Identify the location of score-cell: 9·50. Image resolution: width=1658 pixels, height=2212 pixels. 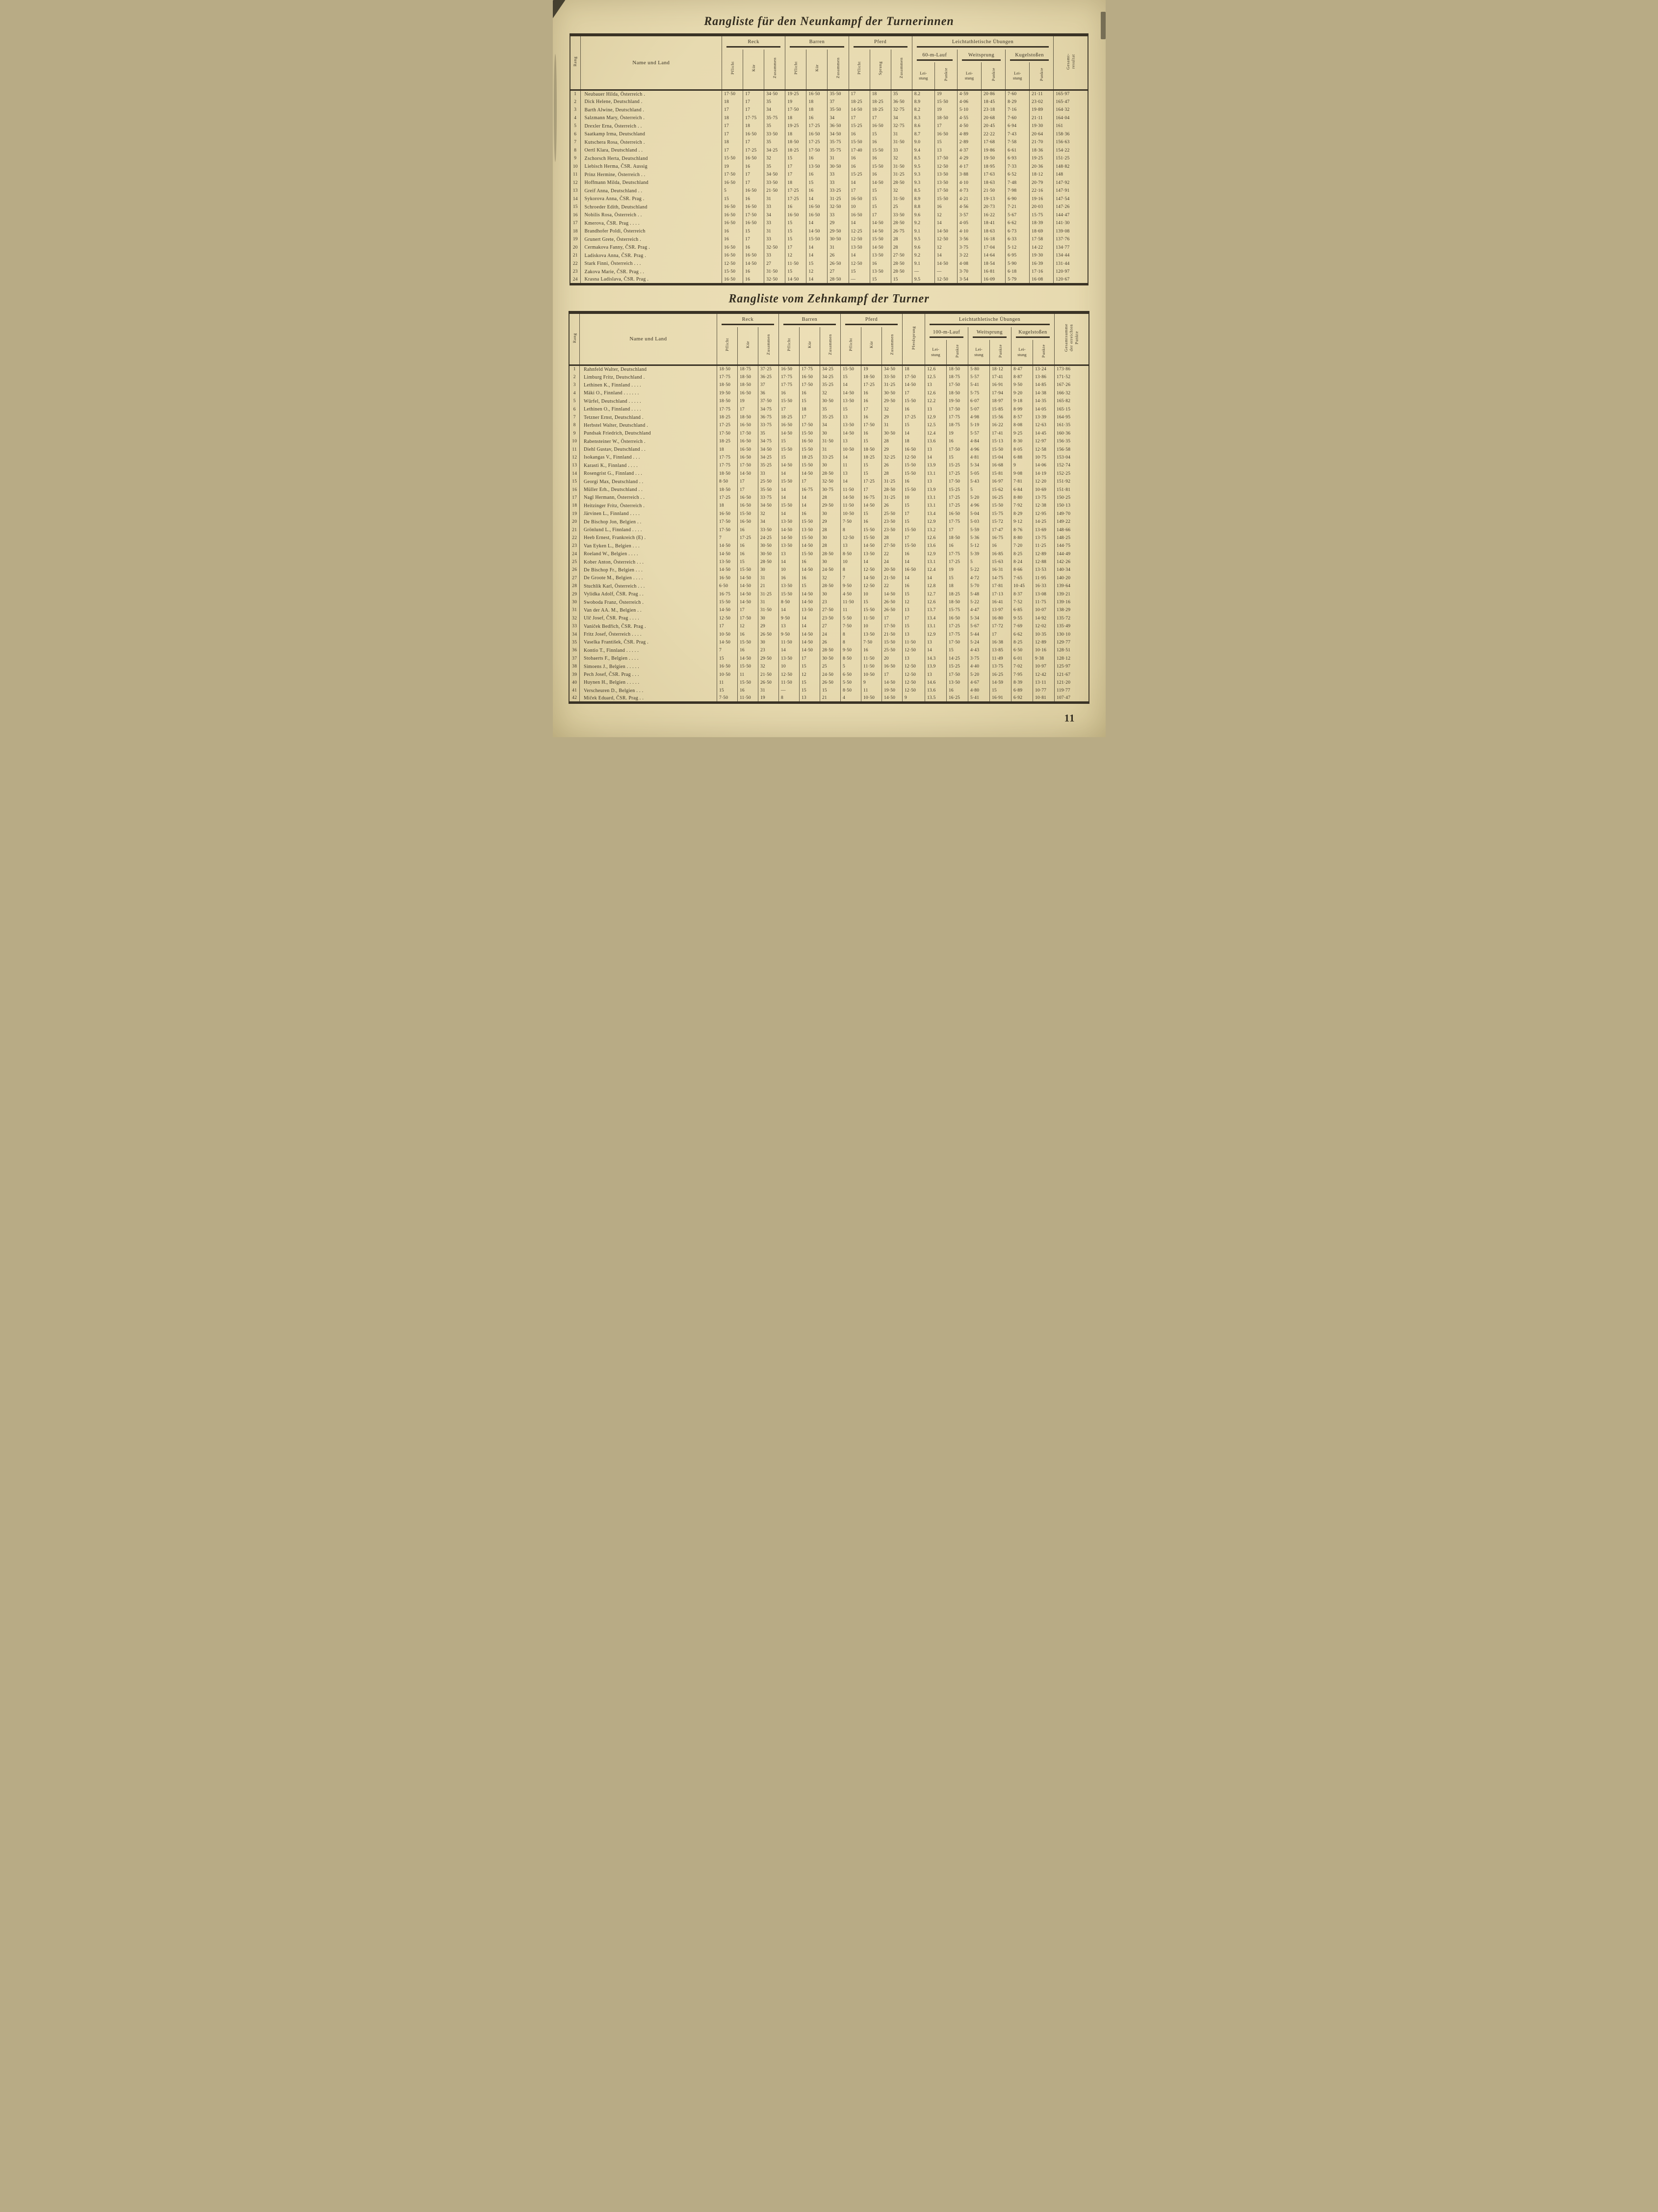
(850, 586).